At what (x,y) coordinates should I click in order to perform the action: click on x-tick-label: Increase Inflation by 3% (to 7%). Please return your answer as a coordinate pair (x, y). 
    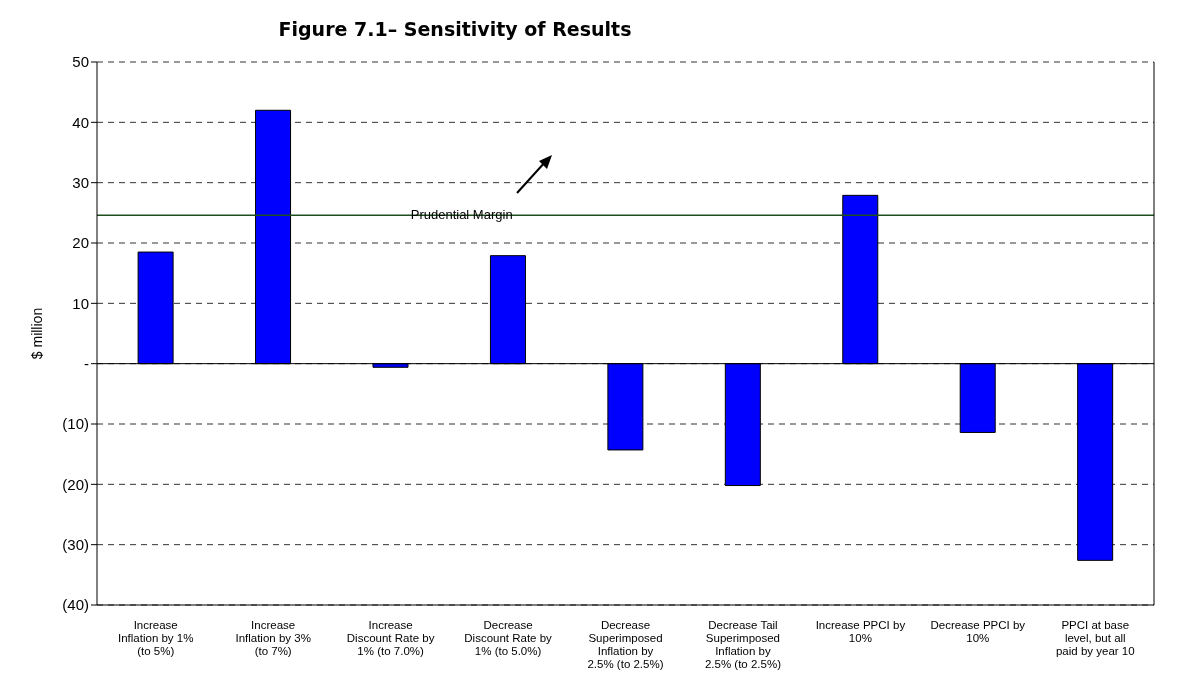
    Looking at the image, I should click on (273, 637).